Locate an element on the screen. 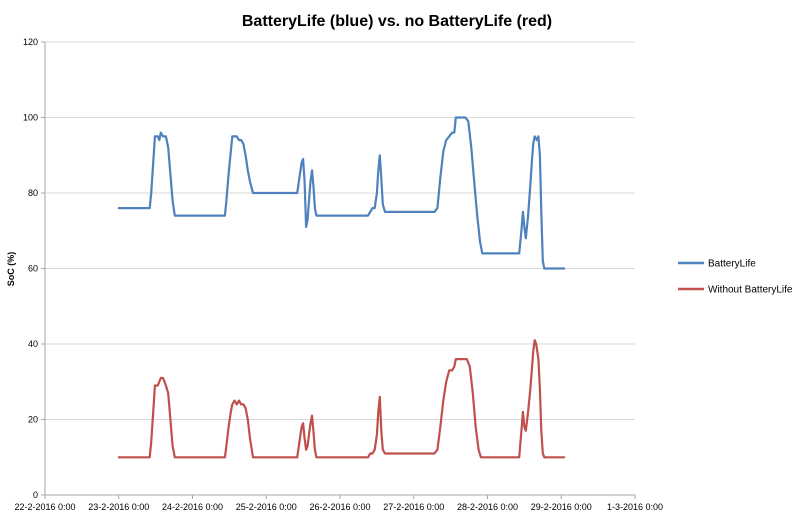 The width and height of the screenshot is (800, 527). legend: BatteryLife Without BatteryLife is located at coordinates (735, 277).